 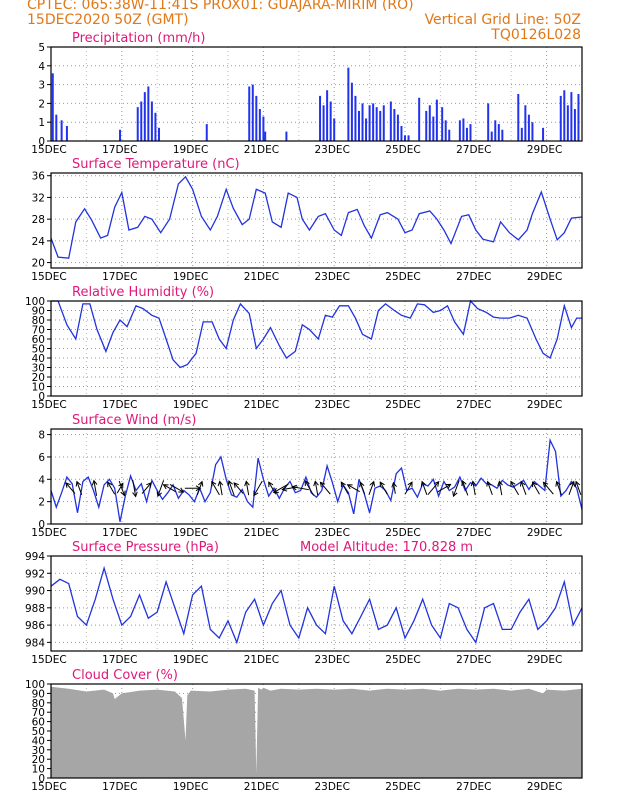 What do you see at coordinates (38, 732) in the screenshot?
I see `cloud-ytick-label: 50` at bounding box center [38, 732].